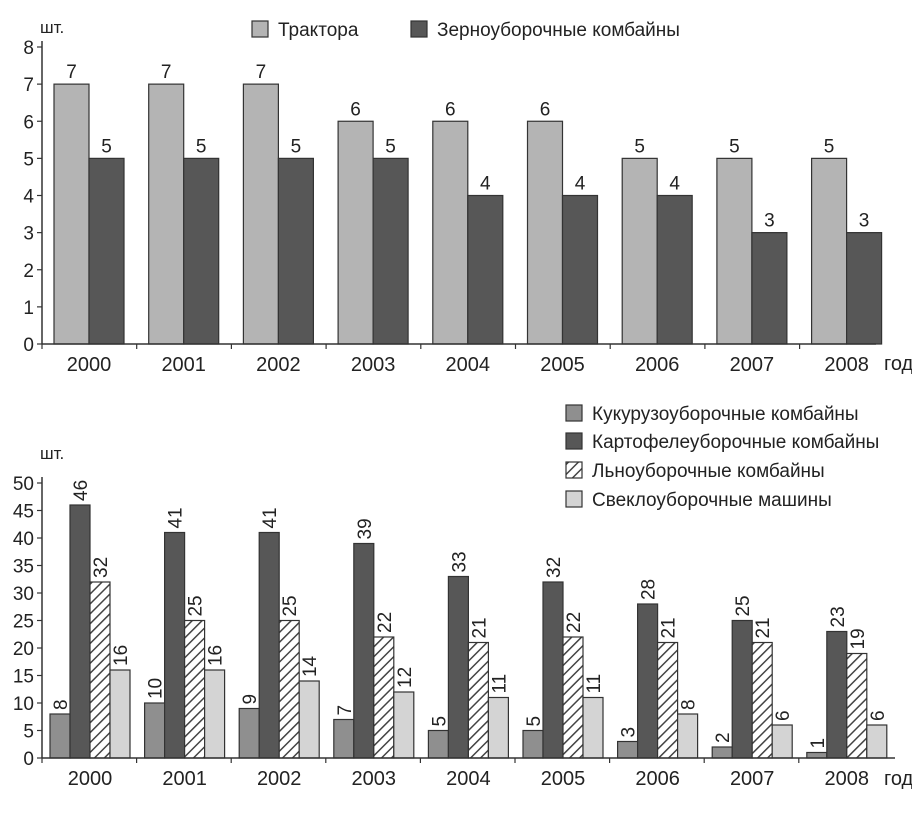 The width and height of the screenshot is (912, 813). Describe the element at coordinates (558, 30) in the screenshot. I see `legend-label-grain-combines: Зерноуборочные комбайны` at that location.